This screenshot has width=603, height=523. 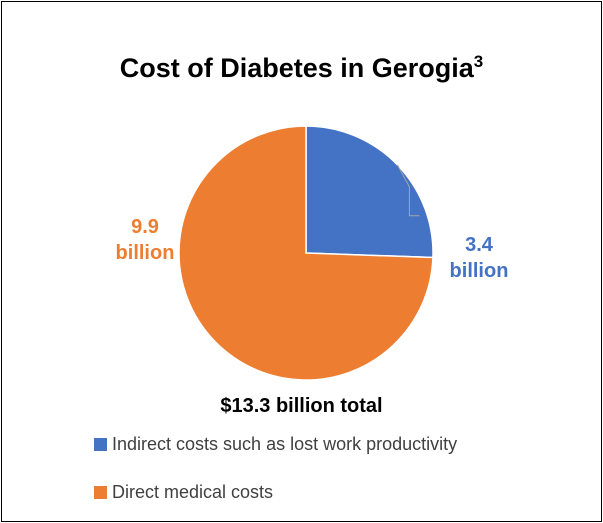 I want to click on data-label-indirect-value: 3.4, so click(x=479, y=245).